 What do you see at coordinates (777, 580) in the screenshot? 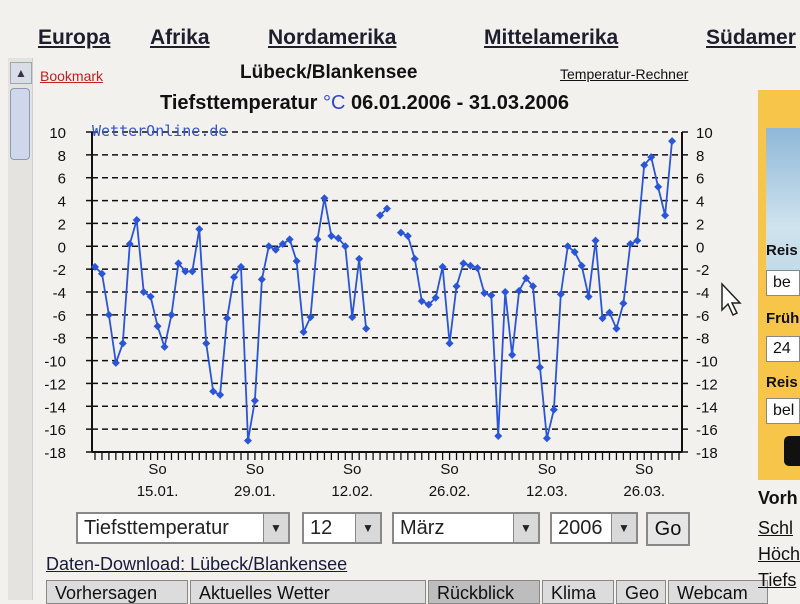
I see `forecast-link-3: Tiefs` at bounding box center [777, 580].